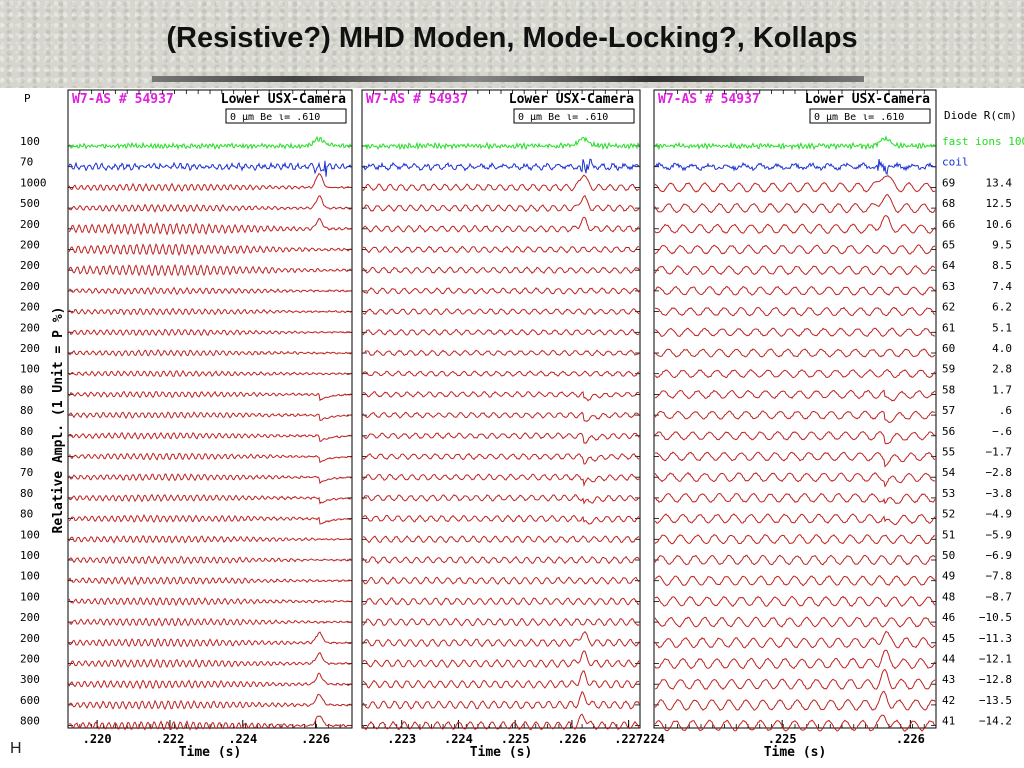 The height and width of the screenshot is (768, 1024). I want to click on trace-coil, so click(501, 166).